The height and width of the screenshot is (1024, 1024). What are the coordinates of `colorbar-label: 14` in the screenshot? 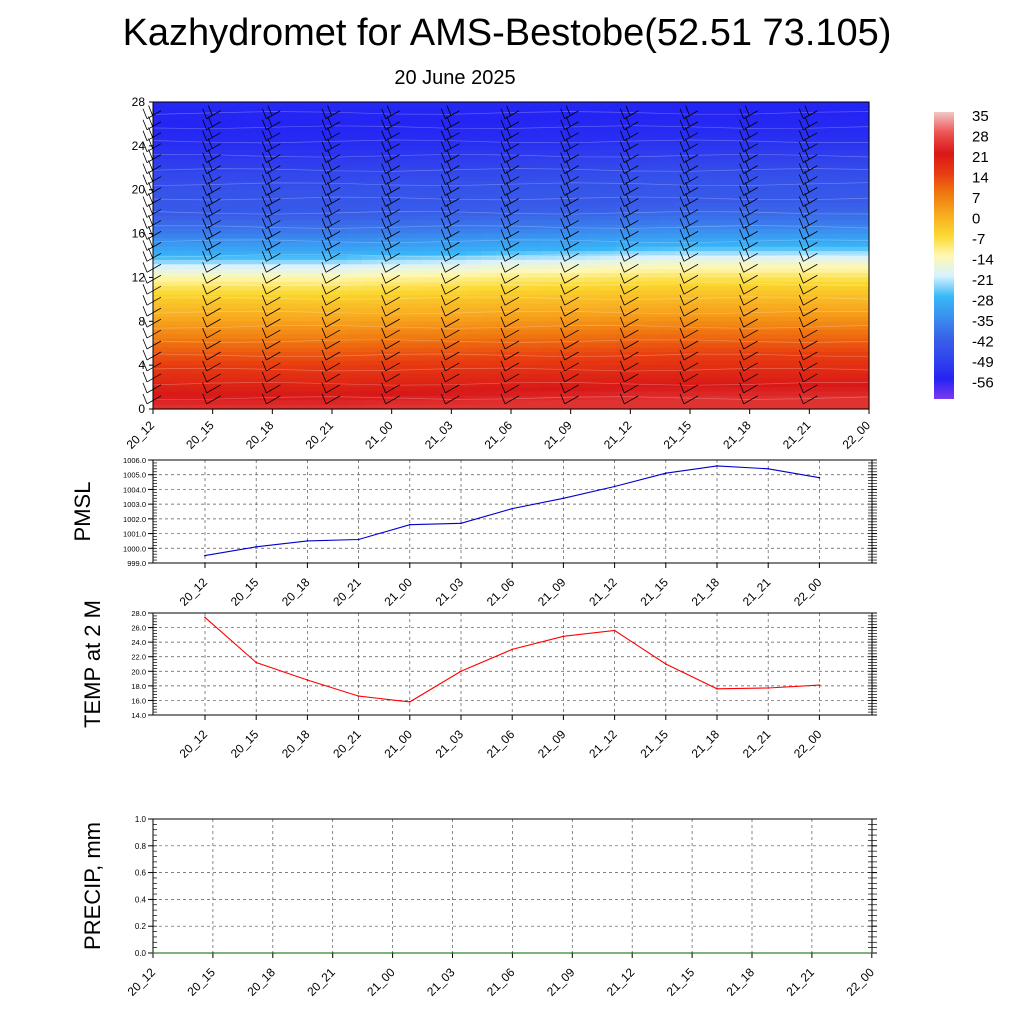 It's located at (980, 178).